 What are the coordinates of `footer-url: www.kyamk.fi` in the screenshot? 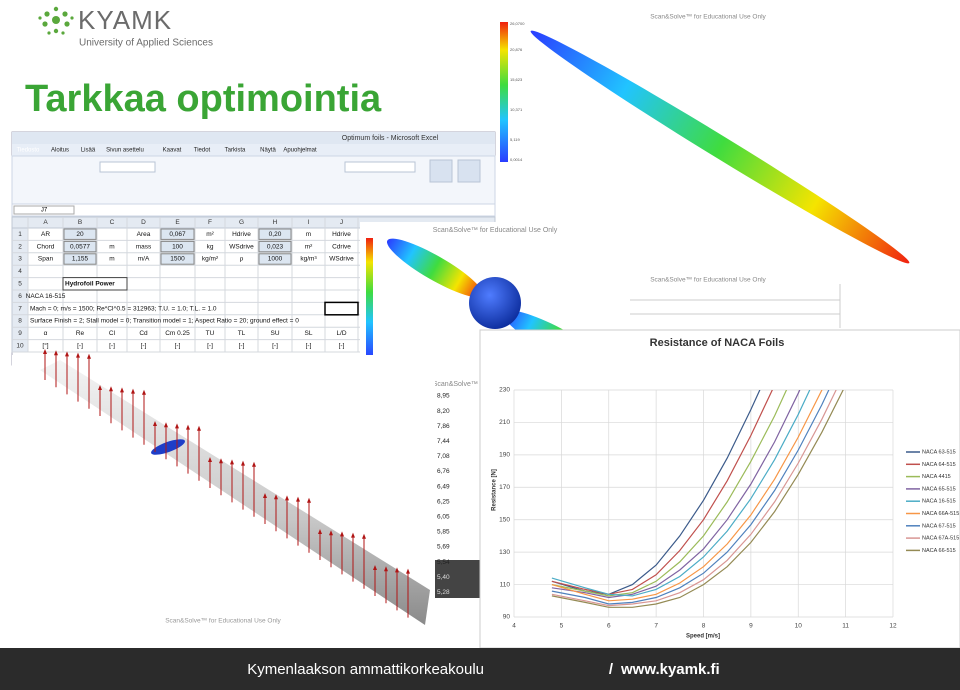 It's located at (670, 669).